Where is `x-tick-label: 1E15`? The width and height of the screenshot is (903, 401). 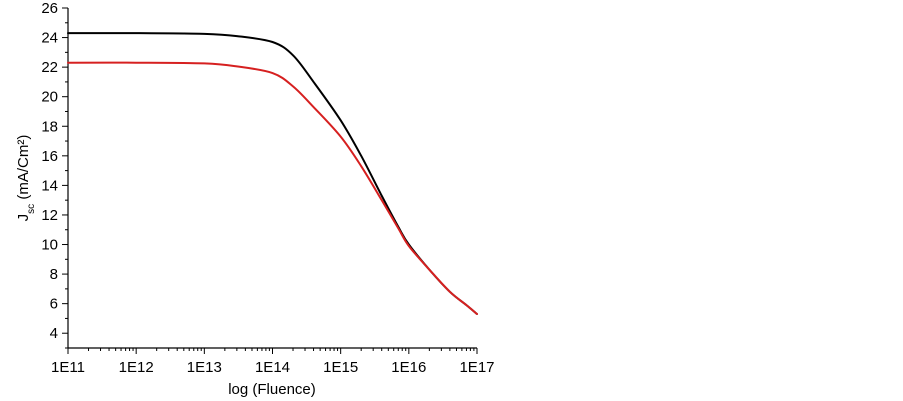
x-tick-label: 1E15 is located at coordinates (340, 367).